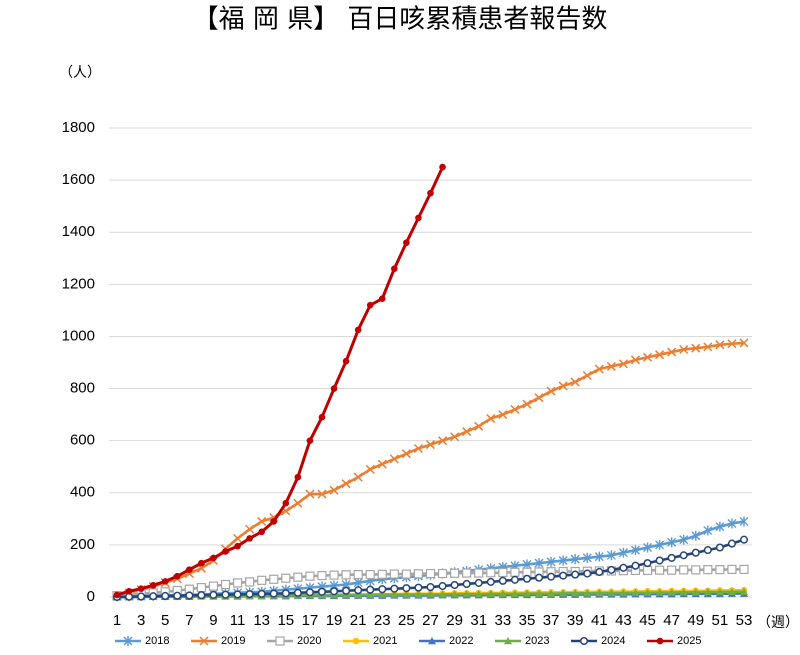  What do you see at coordinates (671, 620) in the screenshot?
I see `x-tick-label: 47` at bounding box center [671, 620].